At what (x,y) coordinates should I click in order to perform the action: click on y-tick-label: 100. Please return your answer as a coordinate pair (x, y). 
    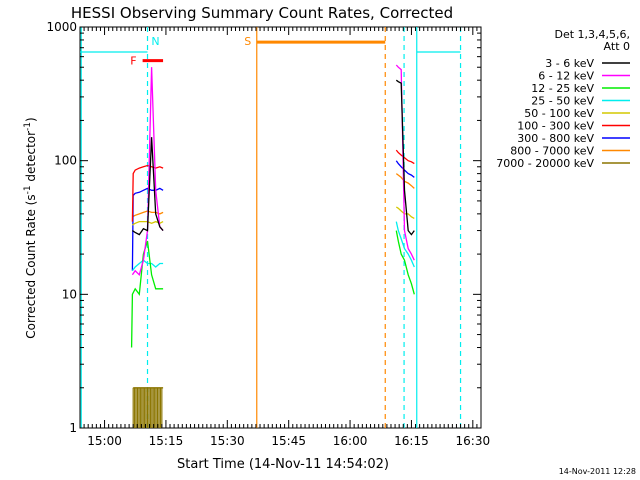
    Looking at the image, I should click on (65, 161).